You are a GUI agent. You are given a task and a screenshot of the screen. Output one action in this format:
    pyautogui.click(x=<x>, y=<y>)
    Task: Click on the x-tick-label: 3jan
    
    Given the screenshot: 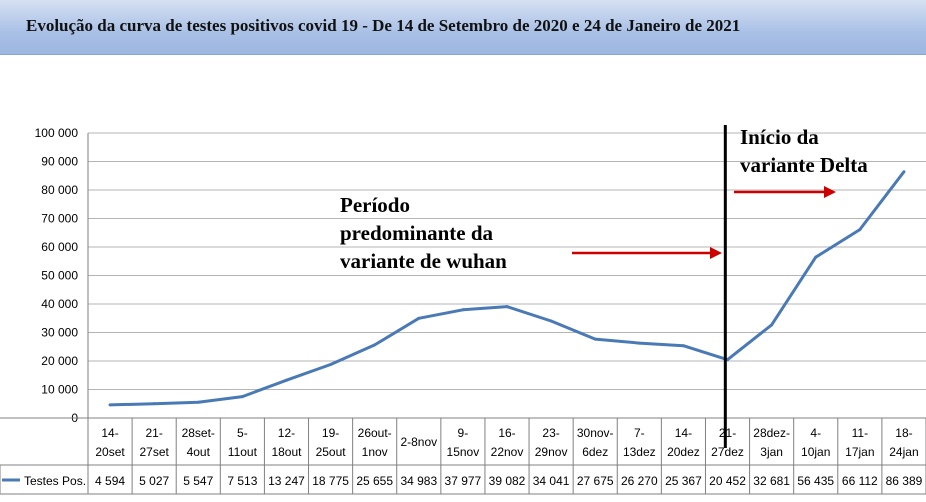 What is the action you would take?
    pyautogui.click(x=771, y=452)
    